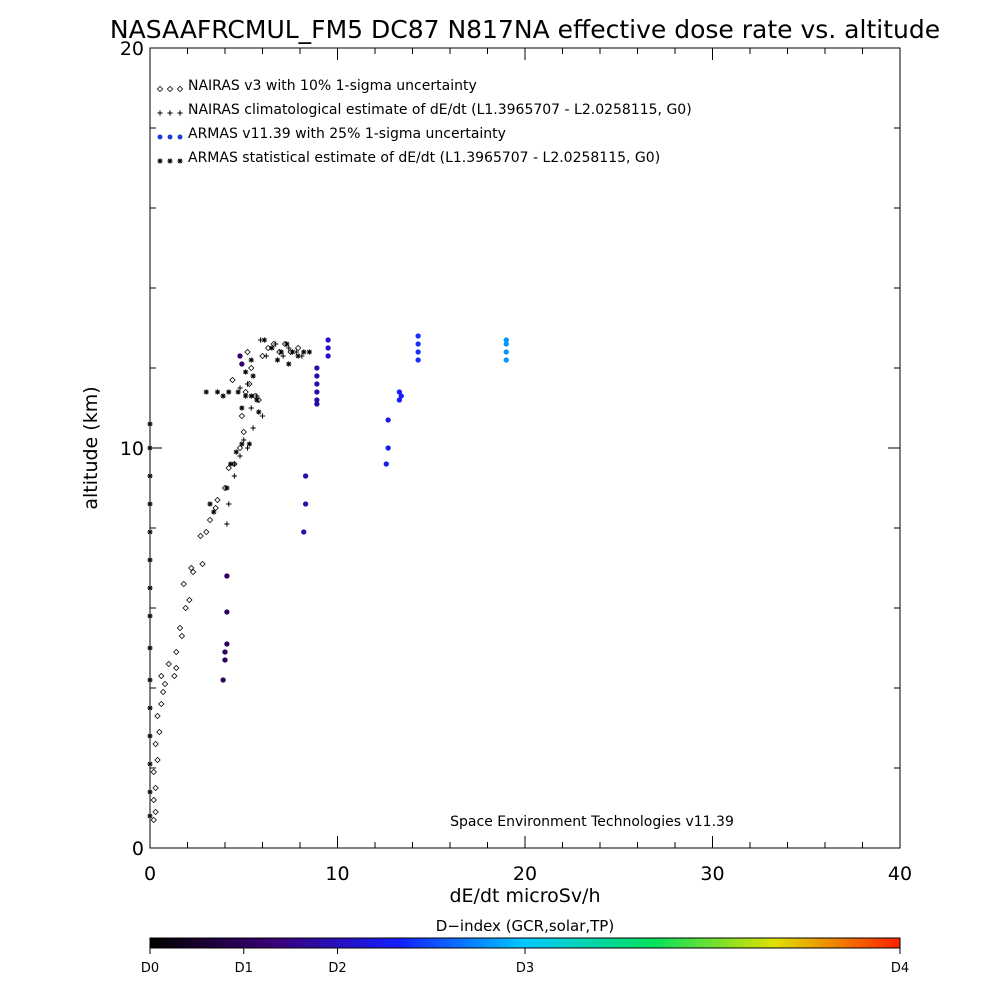  I want to click on series-asterisk, so click(229, 578).